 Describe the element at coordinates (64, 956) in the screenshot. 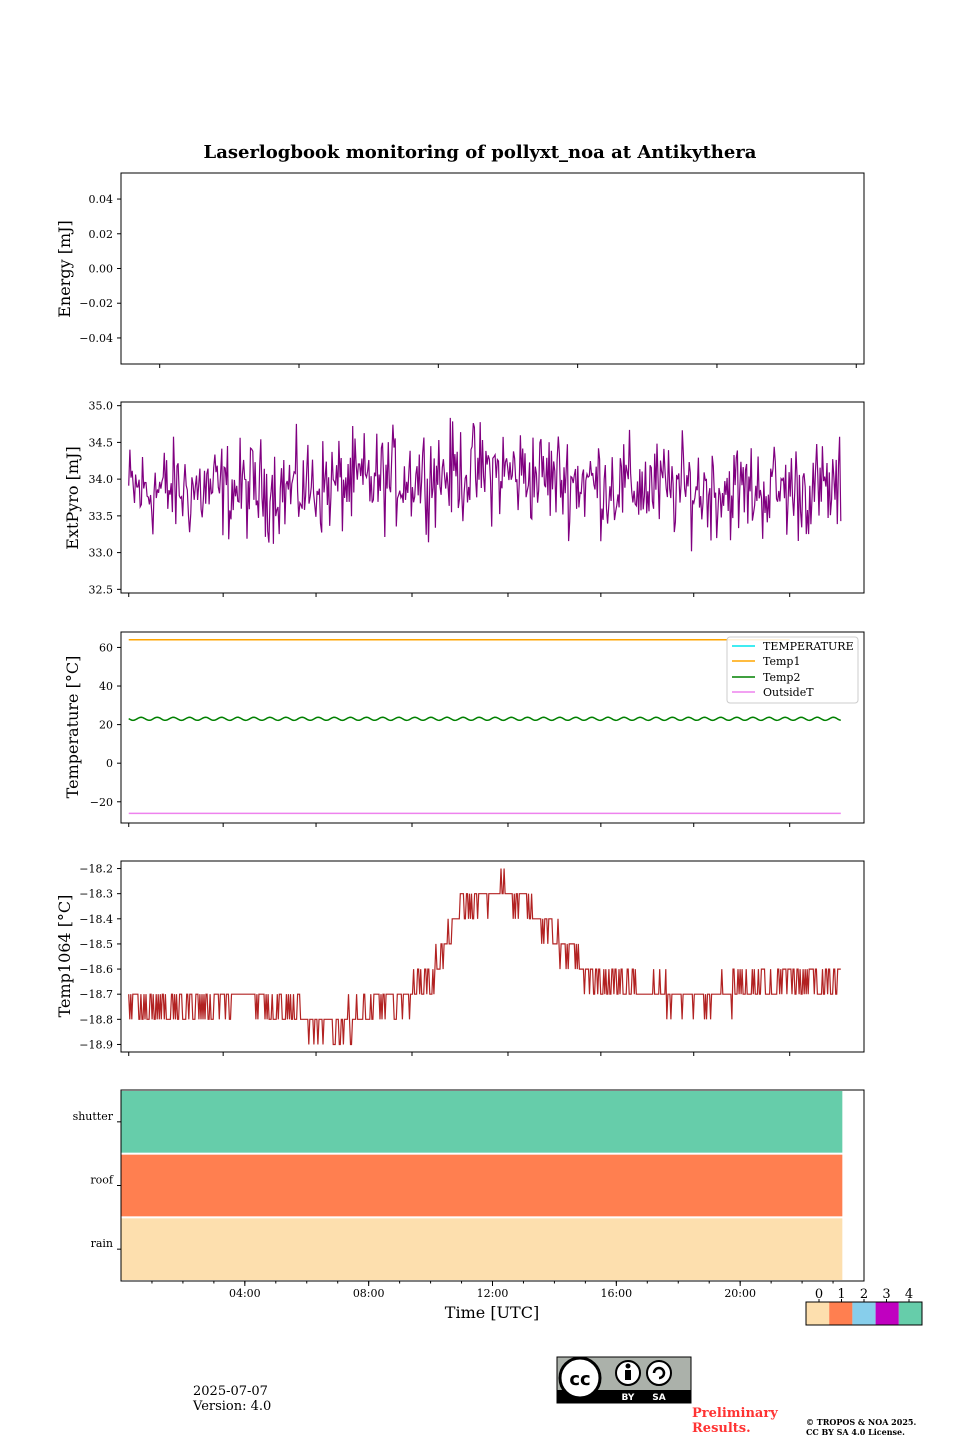

I see `temp1064-ylabel: Temp1064 [°C]` at that location.